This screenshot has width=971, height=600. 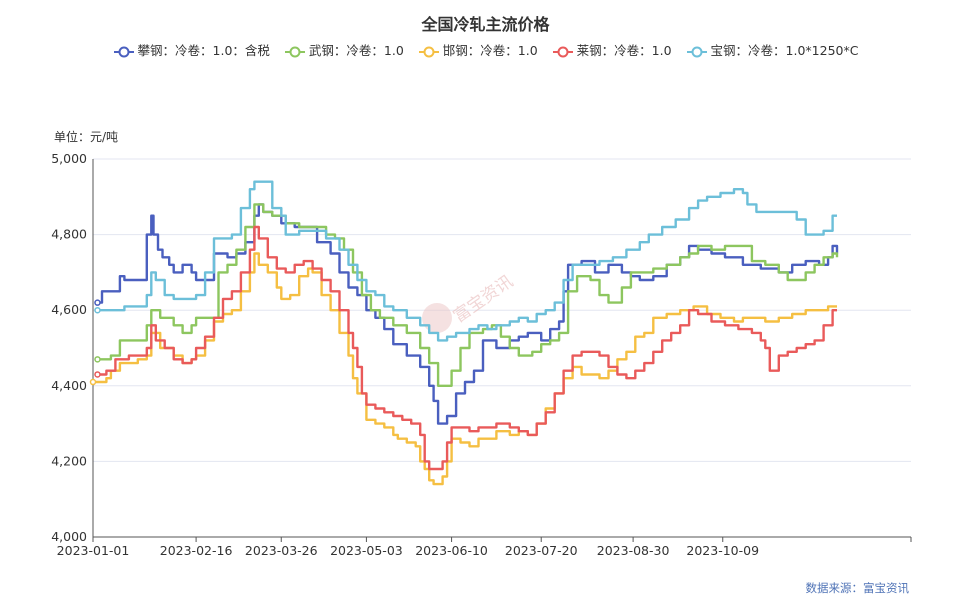 What do you see at coordinates (69, 536) in the screenshot?
I see `y-tick-label: 4,000` at bounding box center [69, 536].